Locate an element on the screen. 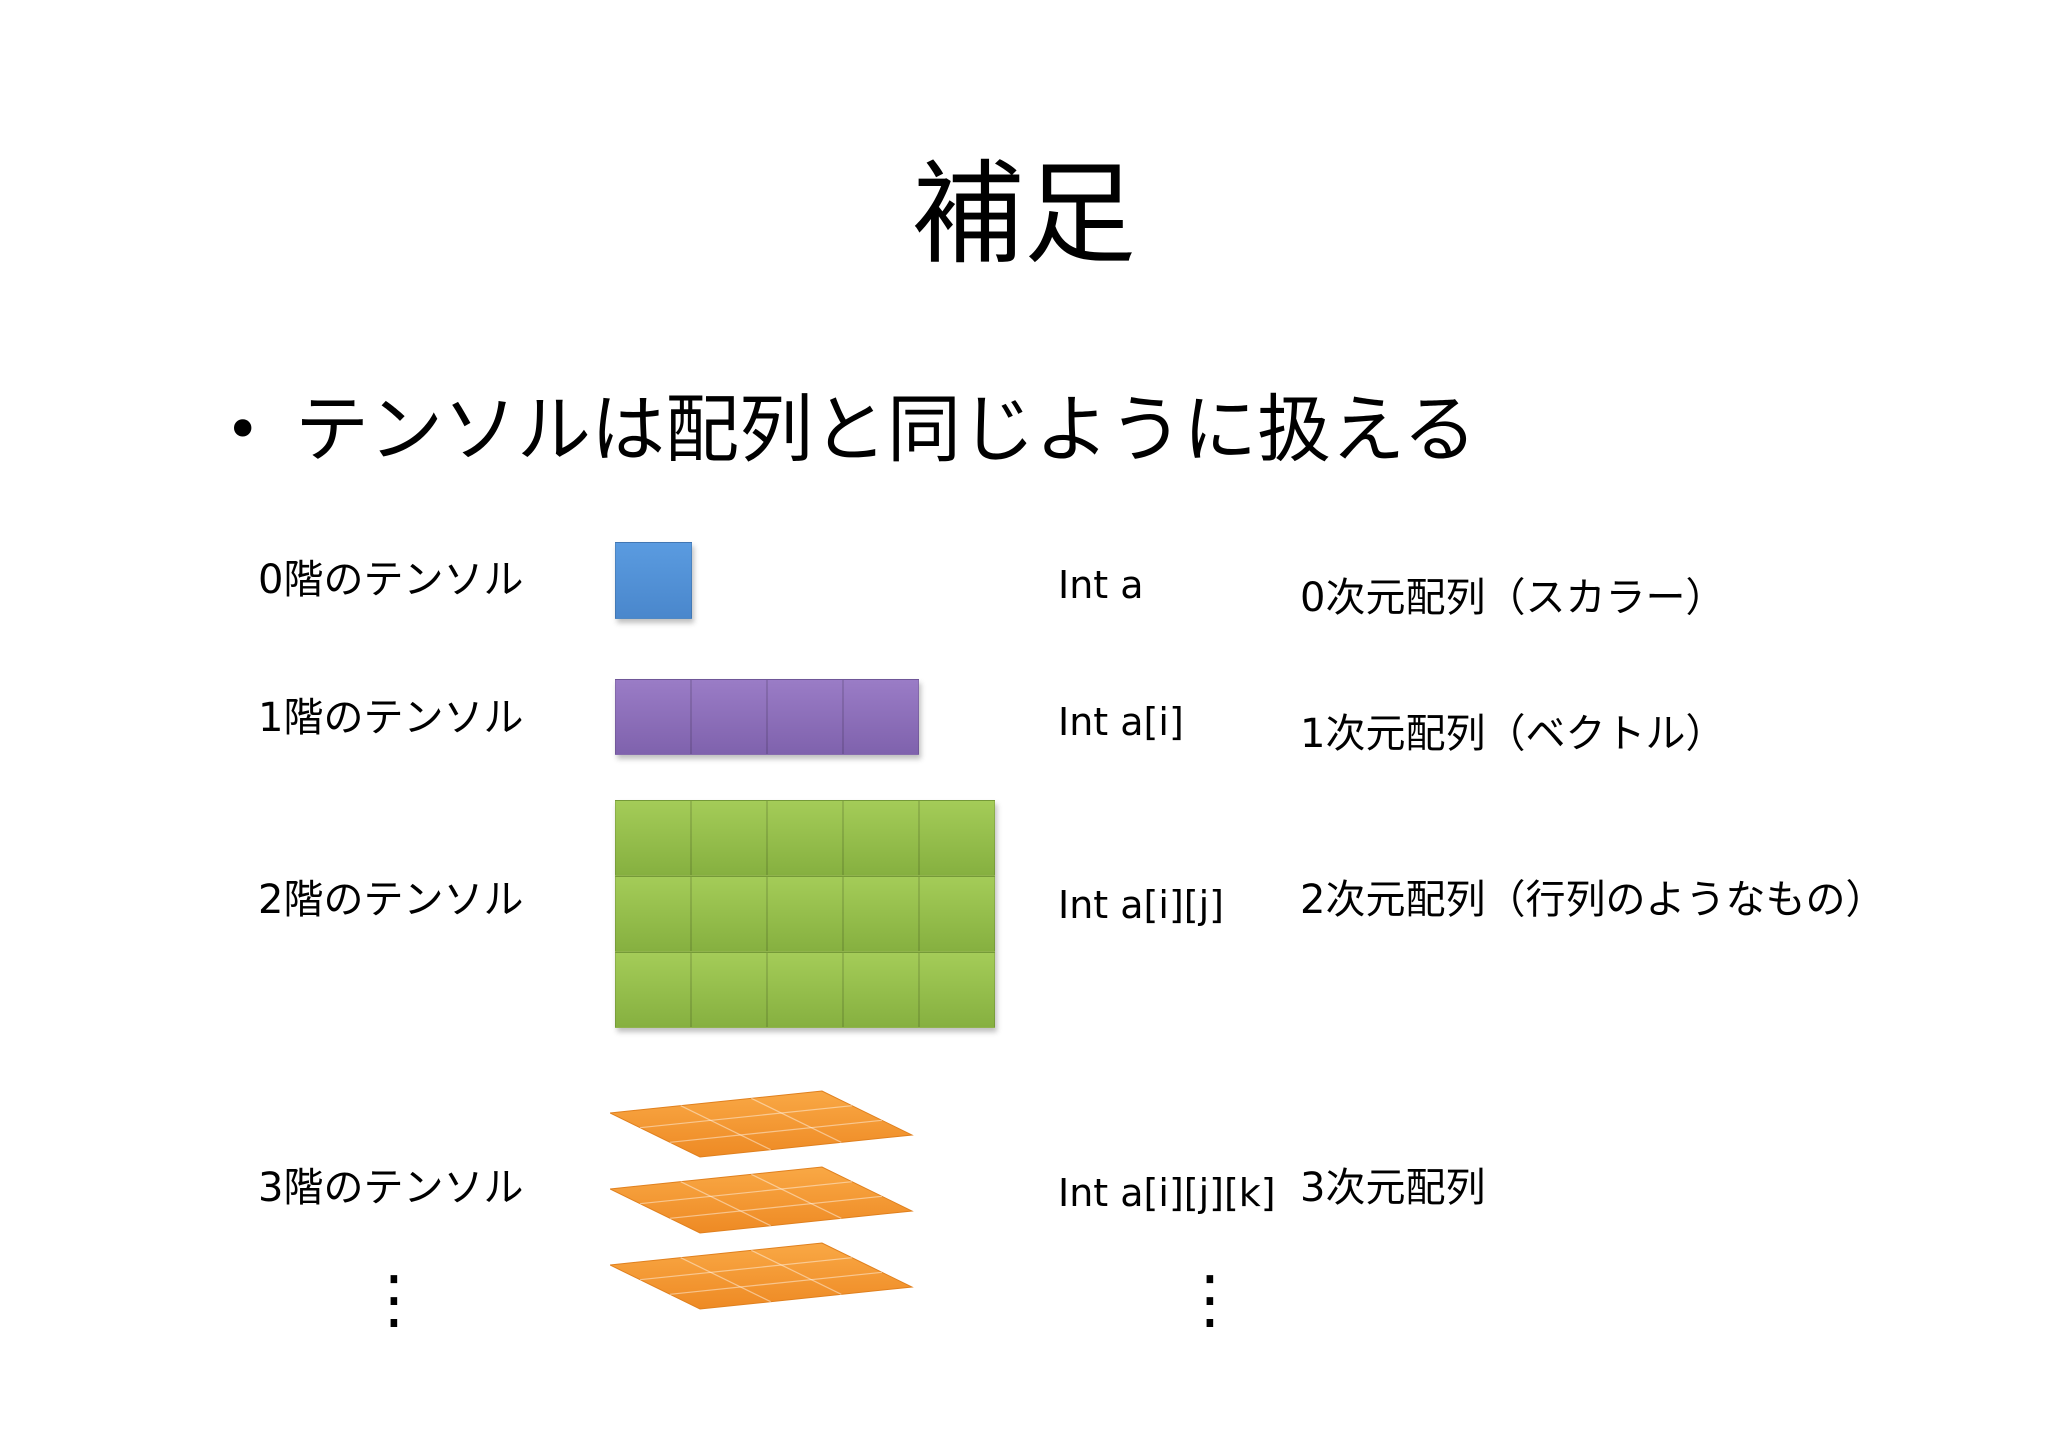 The image size is (2048, 1447). tensor-label-rank0: 0階のテンソル is located at coordinates (391, 580).